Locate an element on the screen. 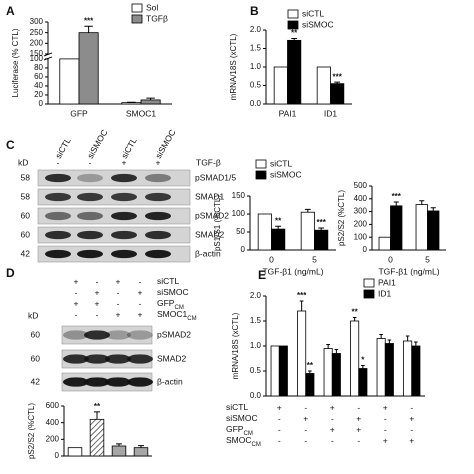  lane-label: siSMOC is located at coordinates (165, 144).